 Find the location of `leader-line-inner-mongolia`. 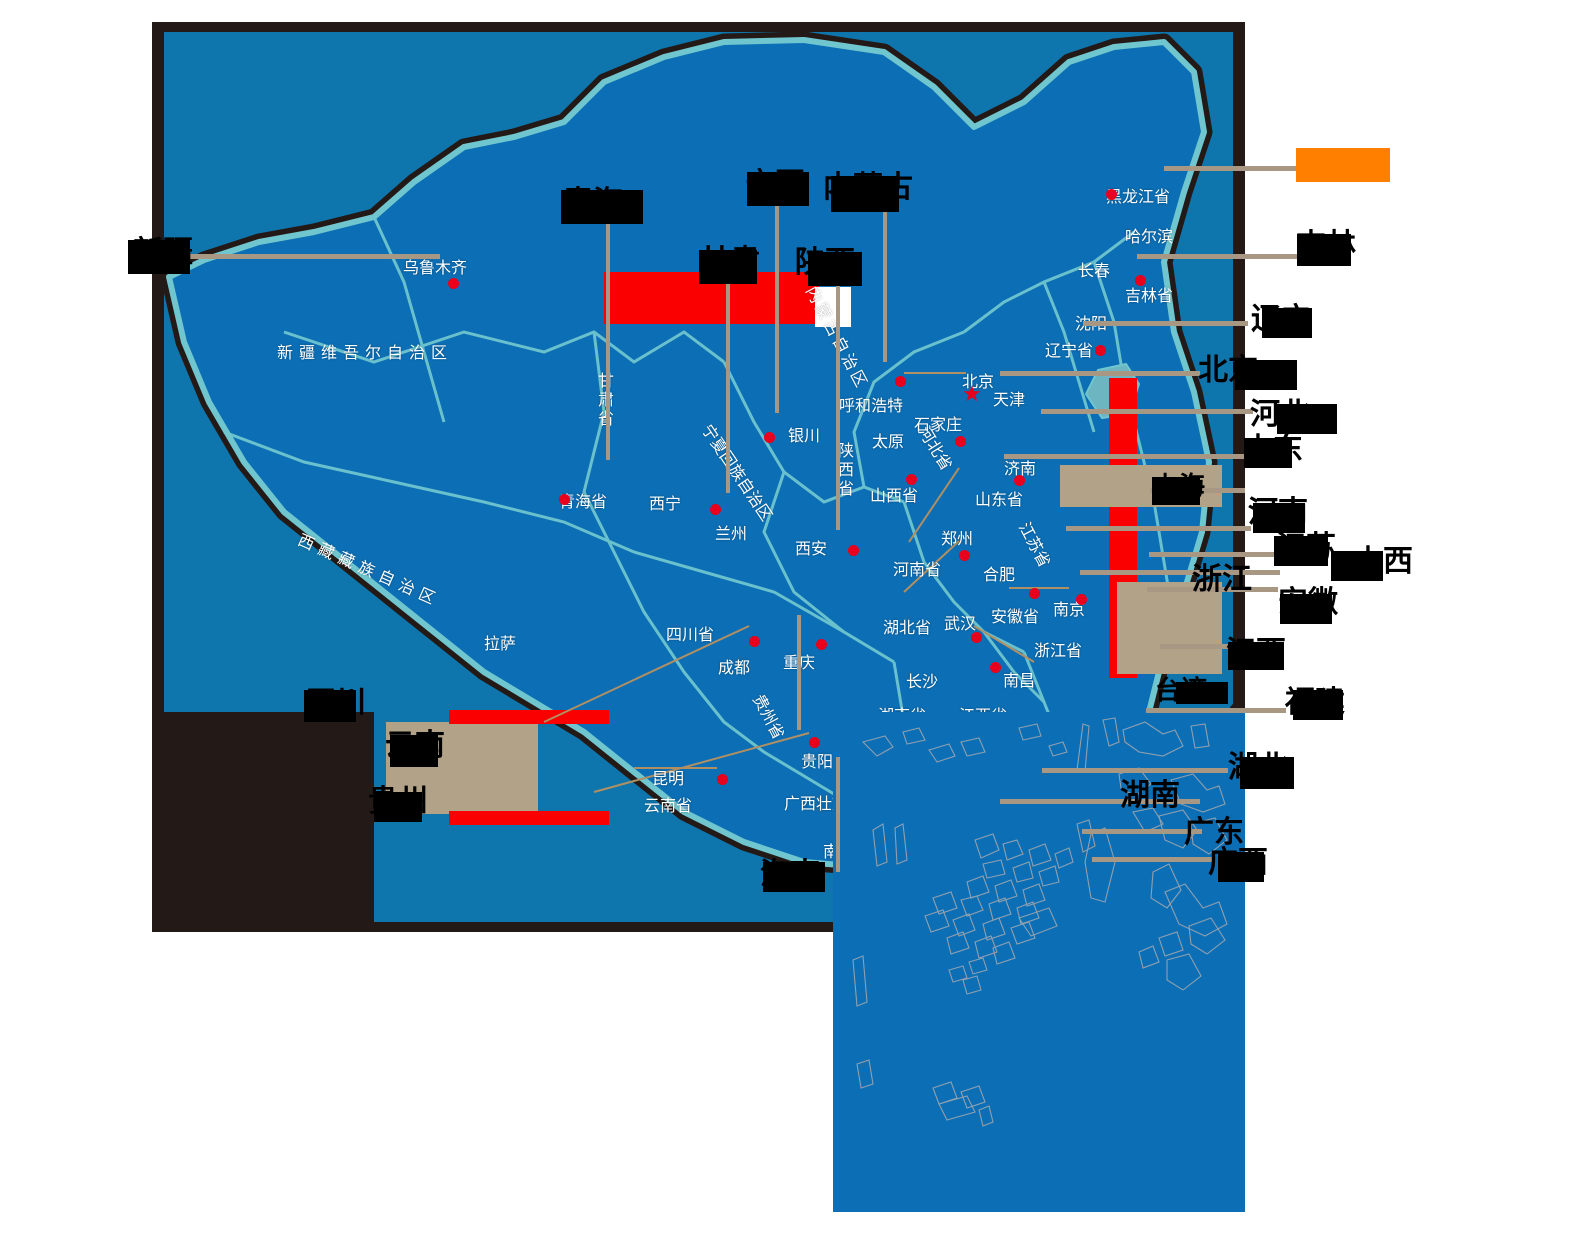

leader-line-inner-mongolia is located at coordinates (885, 278).